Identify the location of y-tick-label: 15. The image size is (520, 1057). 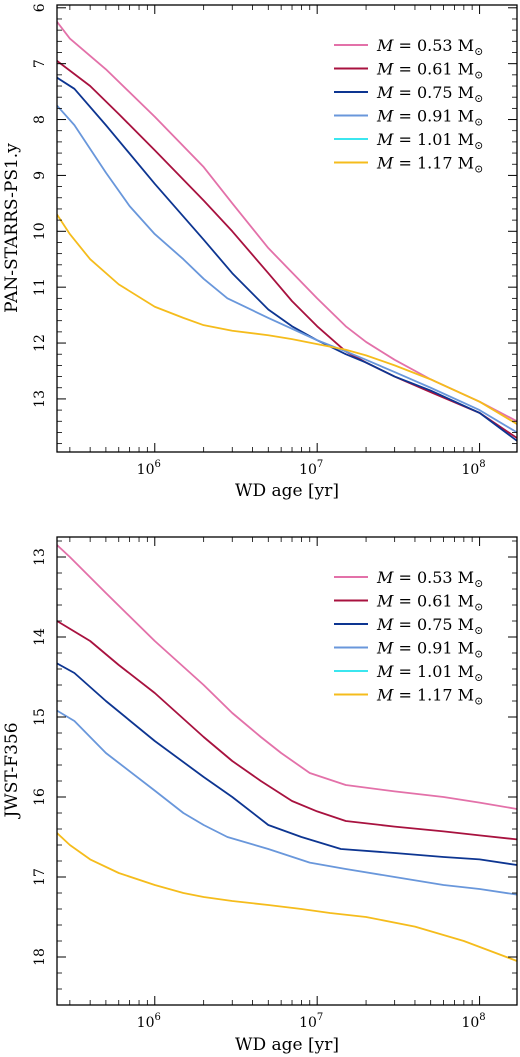
(40, 717).